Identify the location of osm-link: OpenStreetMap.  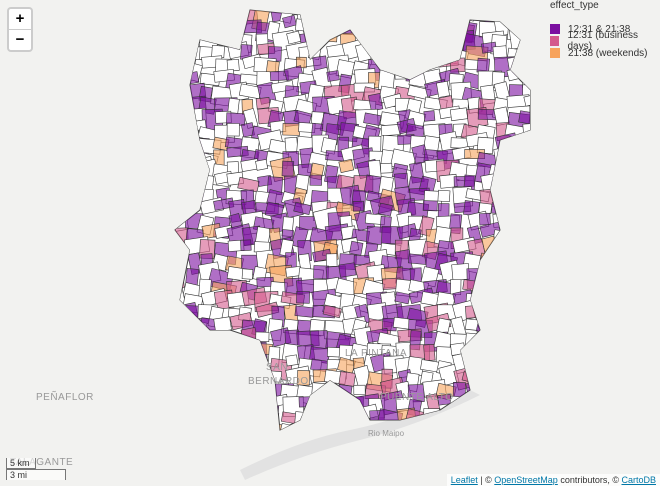
(526, 480).